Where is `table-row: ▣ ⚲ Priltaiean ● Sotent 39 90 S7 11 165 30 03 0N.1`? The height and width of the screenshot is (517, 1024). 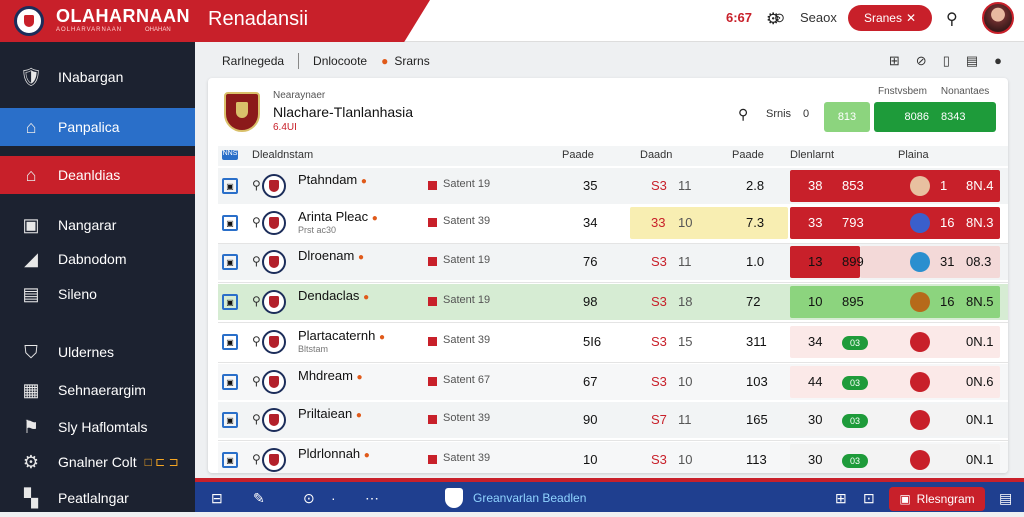
table-row: ▣ ⚲ Priltaiean ● Sotent 39 90 S7 11 165 30 03 0N.1 is located at coordinates (613, 420).